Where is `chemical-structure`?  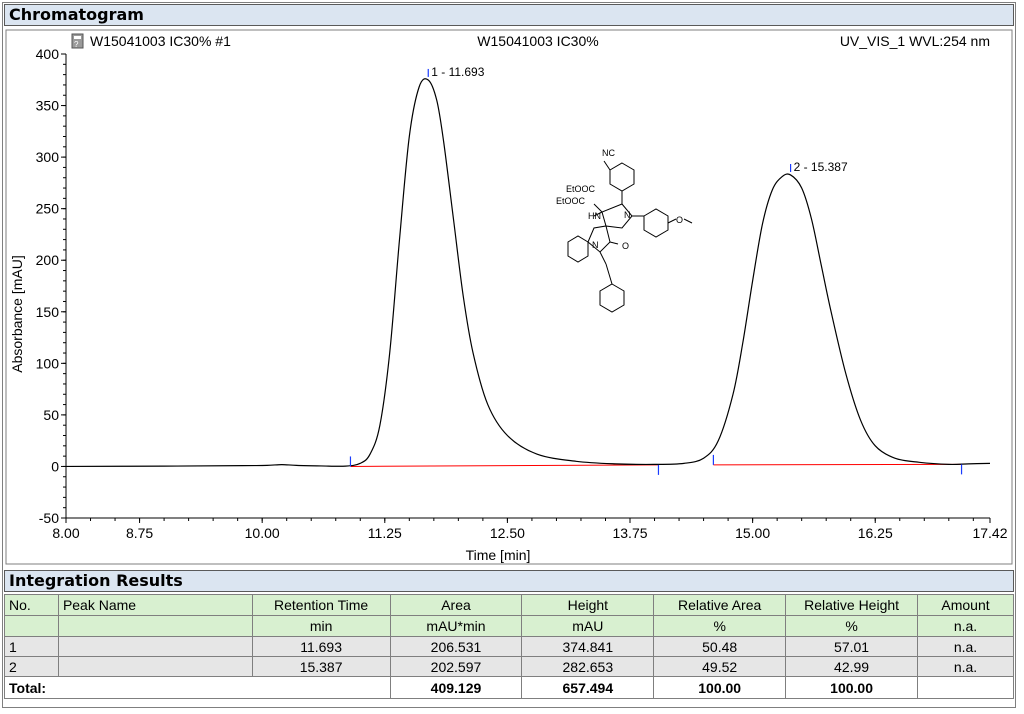 chemical-structure is located at coordinates (630, 236).